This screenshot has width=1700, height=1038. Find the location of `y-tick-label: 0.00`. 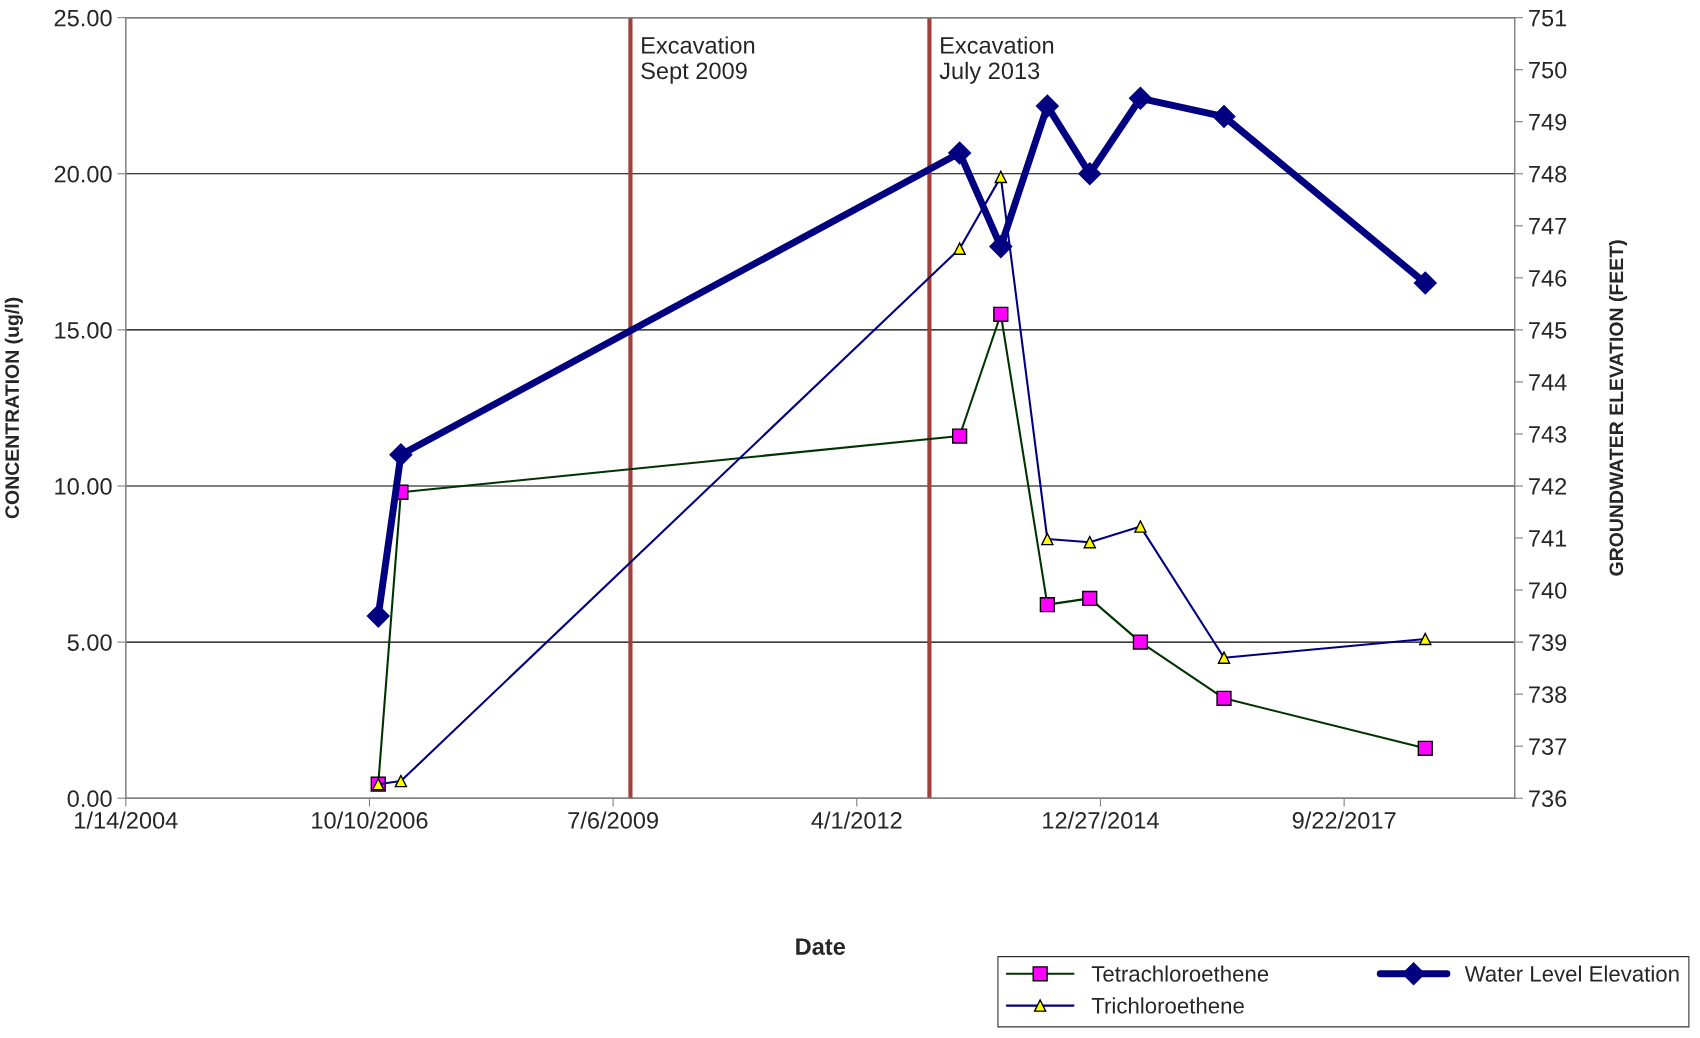

y-tick-label: 0.00 is located at coordinates (89, 799).